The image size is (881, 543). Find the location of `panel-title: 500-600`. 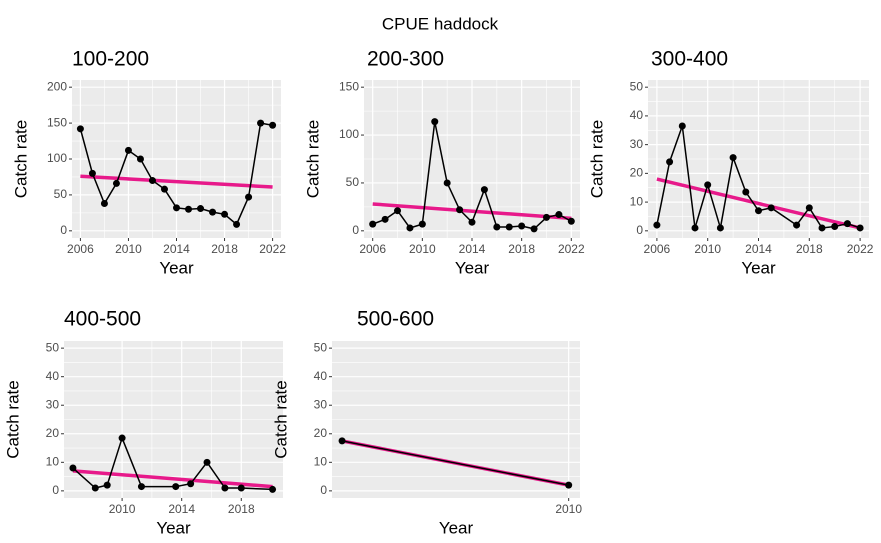

panel-title: 500-600 is located at coordinates (395, 319).